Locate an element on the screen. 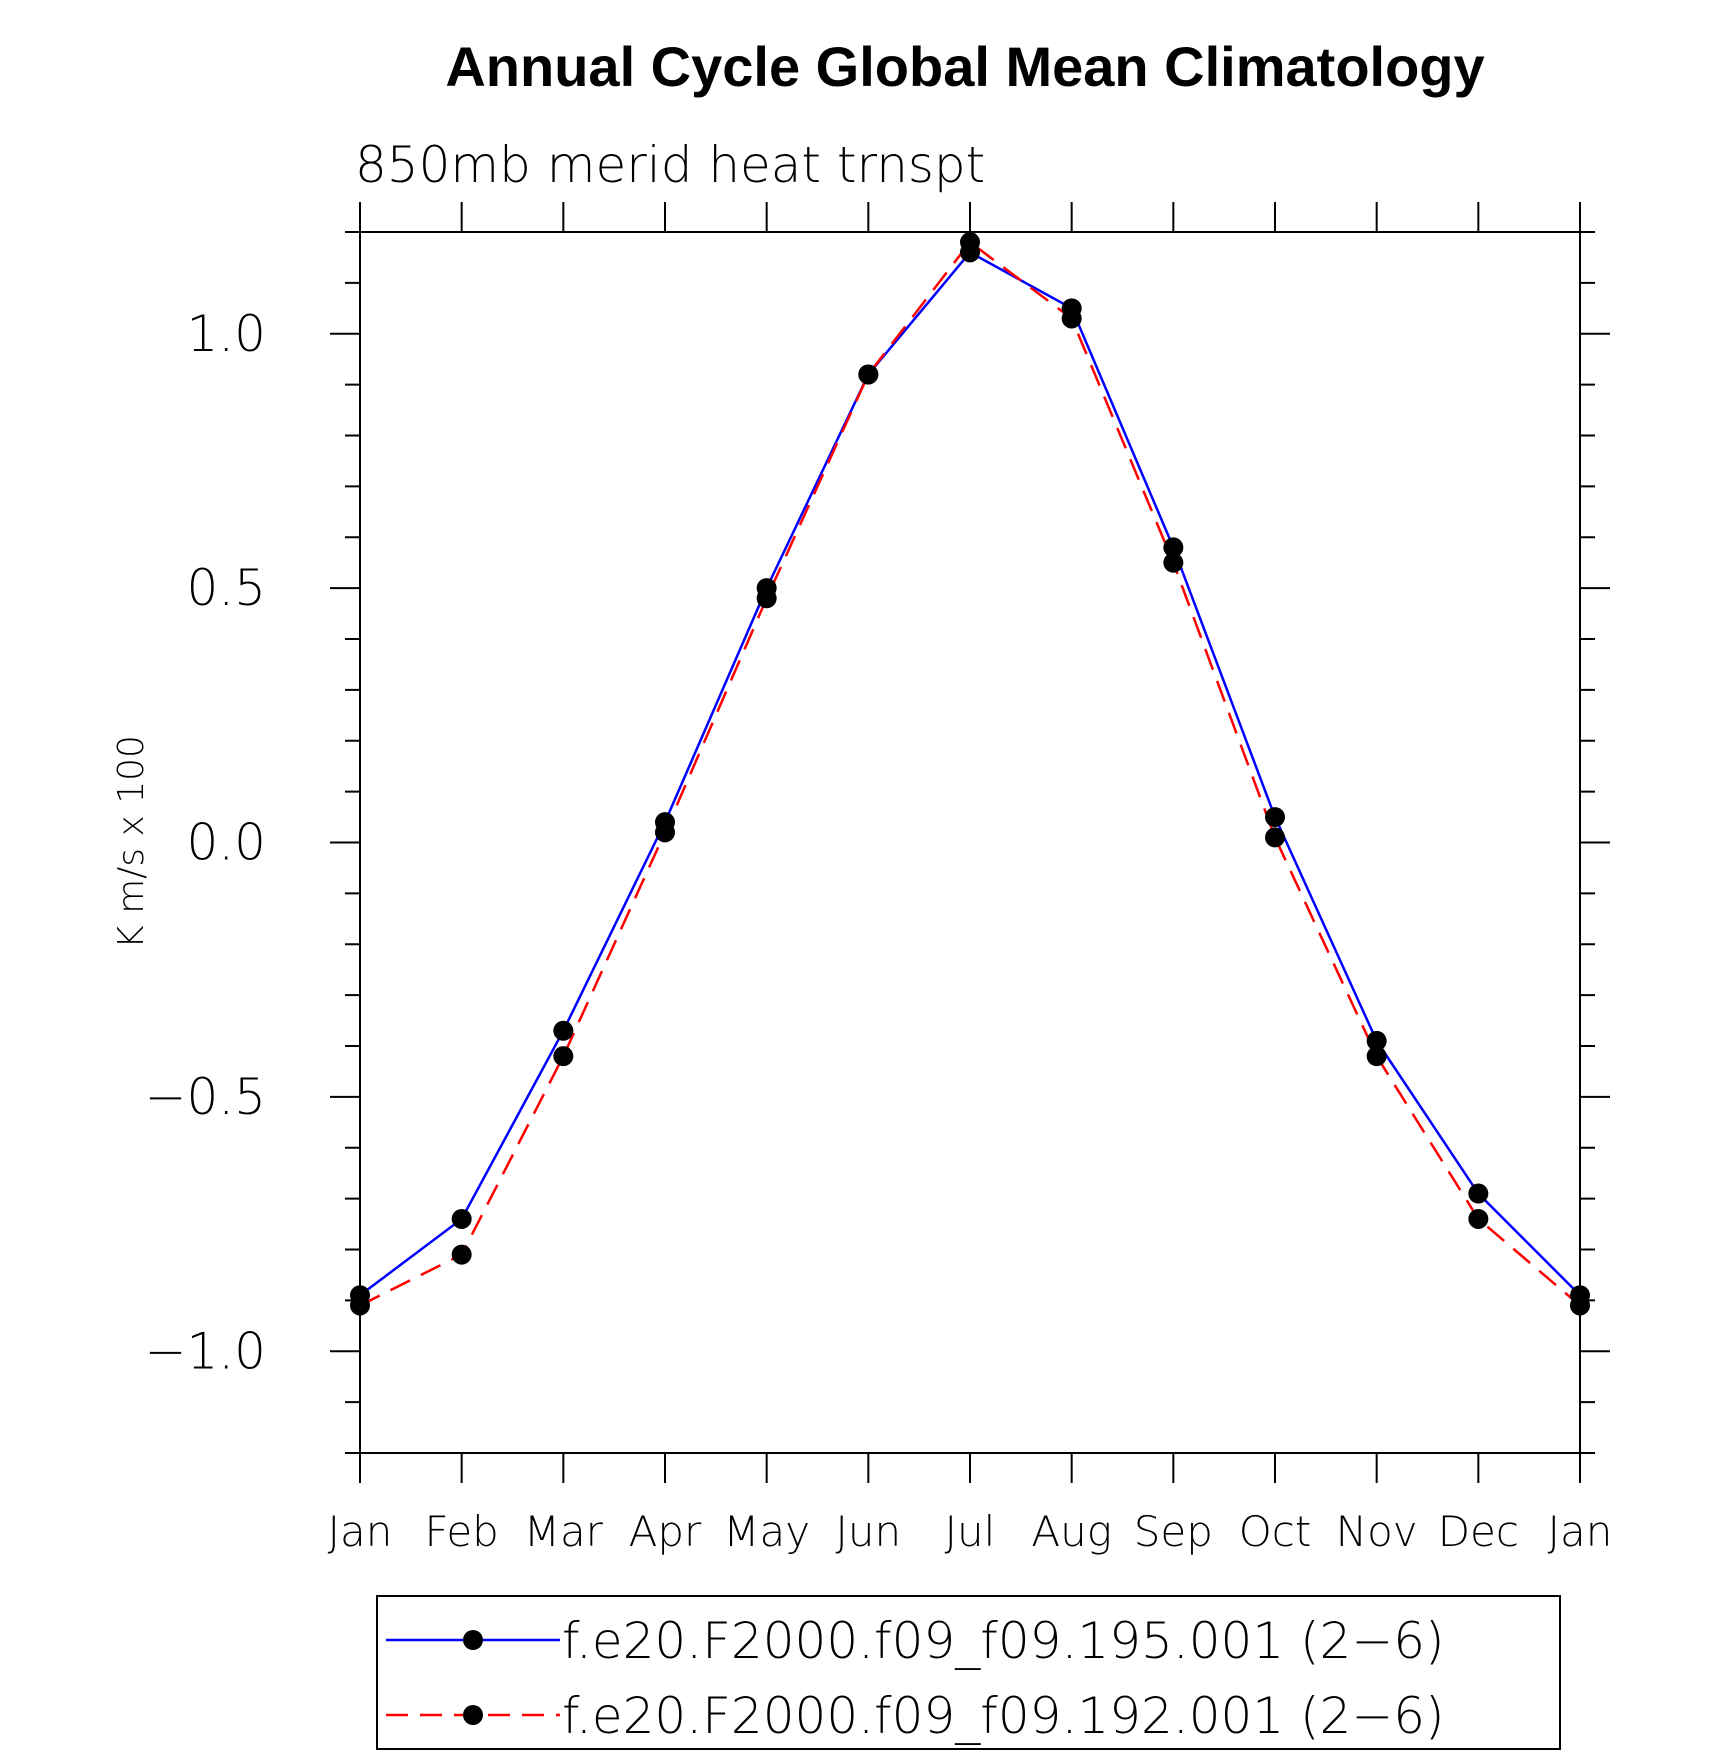 The height and width of the screenshot is (1751, 1710). x-tick-label: Oct is located at coordinates (1275, 1531).